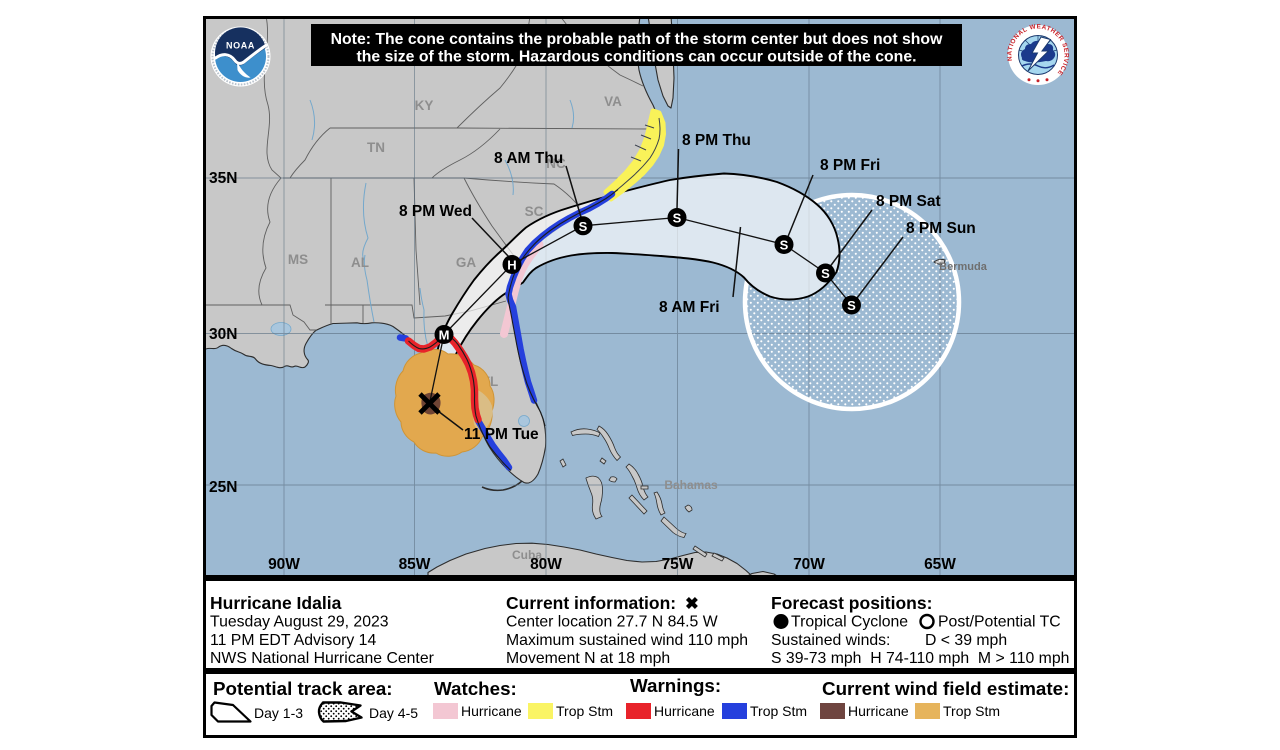 Image resolution: width=1280 pixels, height=750 pixels. I want to click on svg-text: AL, so click(360, 262).